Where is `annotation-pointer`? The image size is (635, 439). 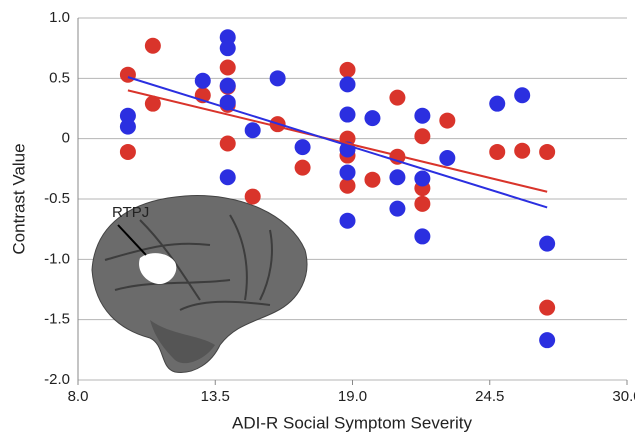
annotation-pointer is located at coordinates (132, 240).